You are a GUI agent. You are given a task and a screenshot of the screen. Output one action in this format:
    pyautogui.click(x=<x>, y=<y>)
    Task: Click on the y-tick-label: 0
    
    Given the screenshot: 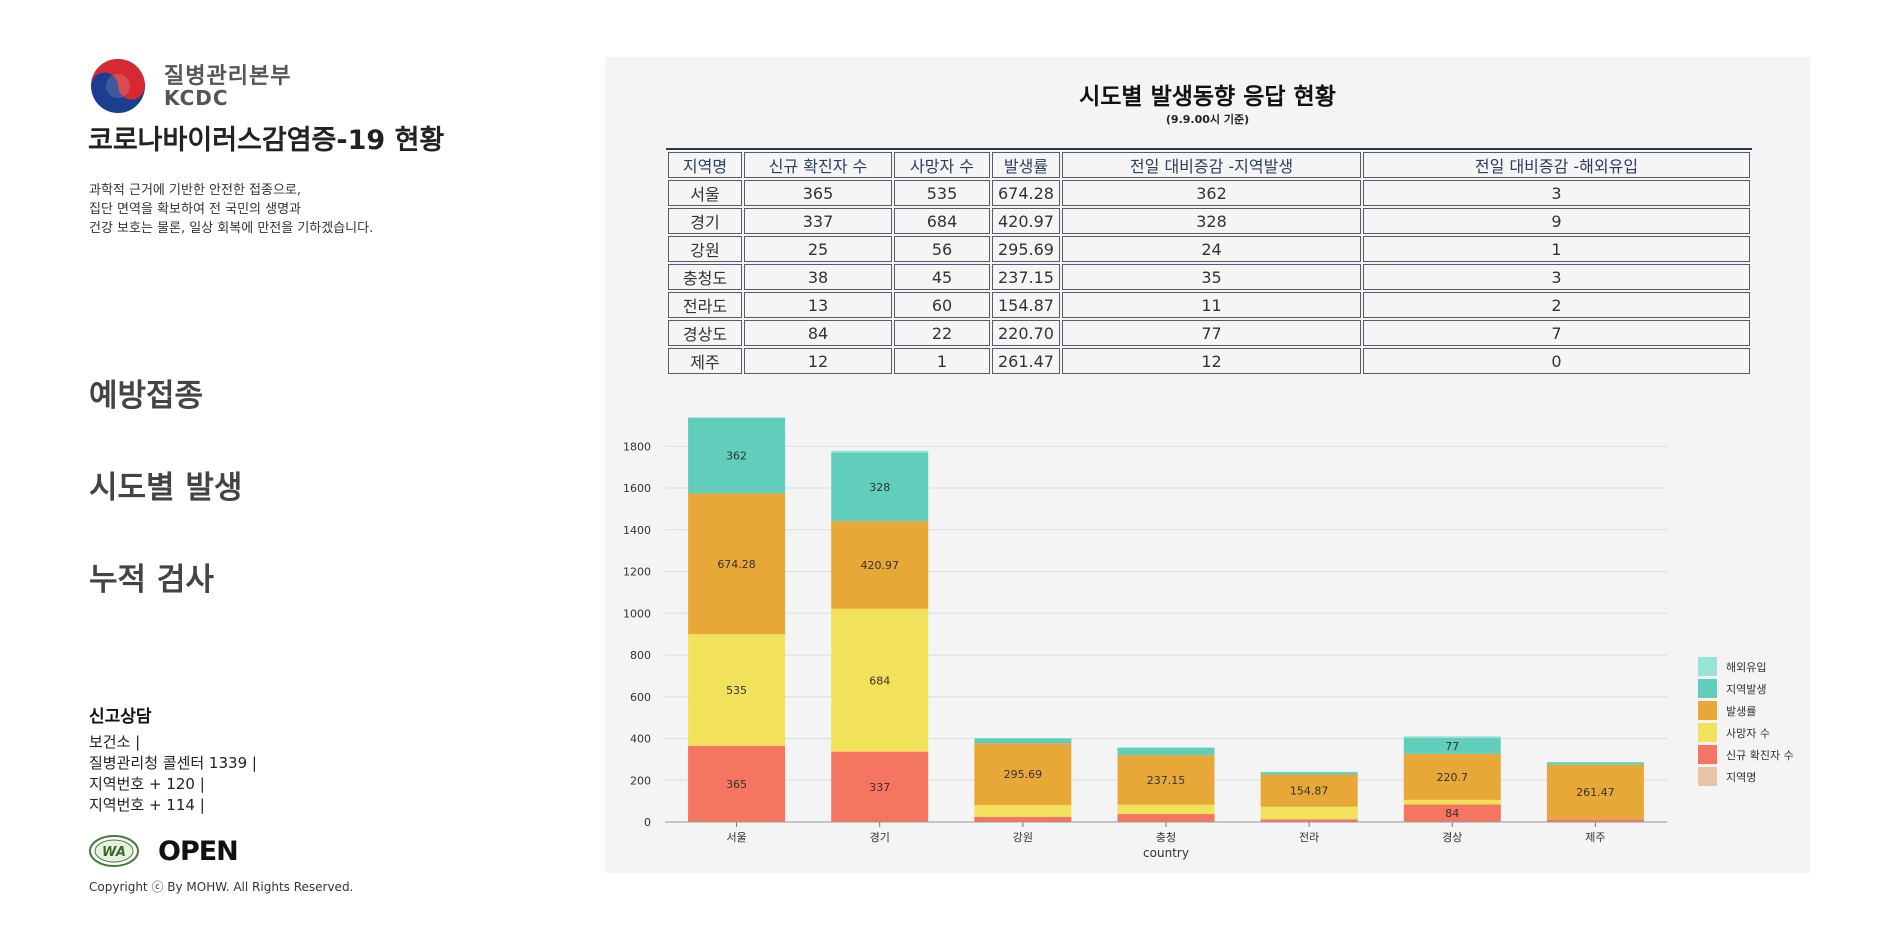 What is the action you would take?
    pyautogui.click(x=647, y=822)
    